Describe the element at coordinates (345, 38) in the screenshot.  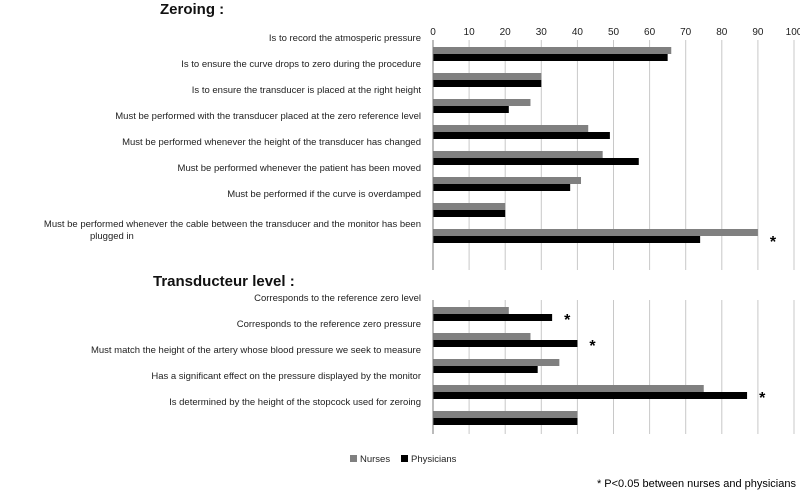
I see `category-label: Is to record the atmosperic pressure` at that location.